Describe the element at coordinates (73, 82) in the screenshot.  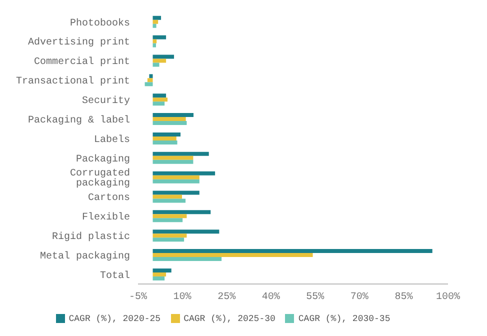
I see `y-tick-label: Transactional print` at that location.